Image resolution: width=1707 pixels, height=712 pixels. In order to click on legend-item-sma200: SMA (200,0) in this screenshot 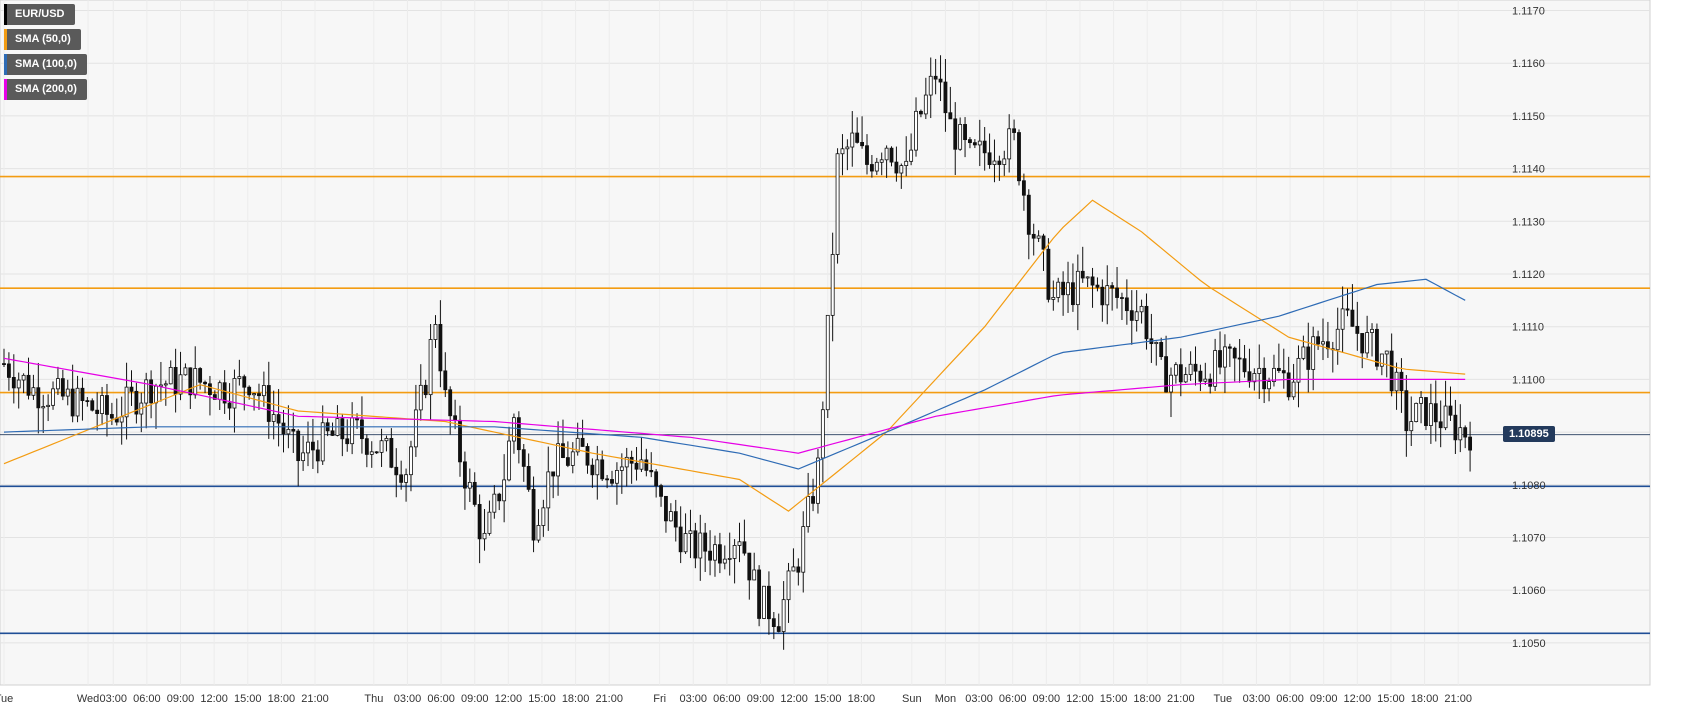, I will do `click(45, 89)`.